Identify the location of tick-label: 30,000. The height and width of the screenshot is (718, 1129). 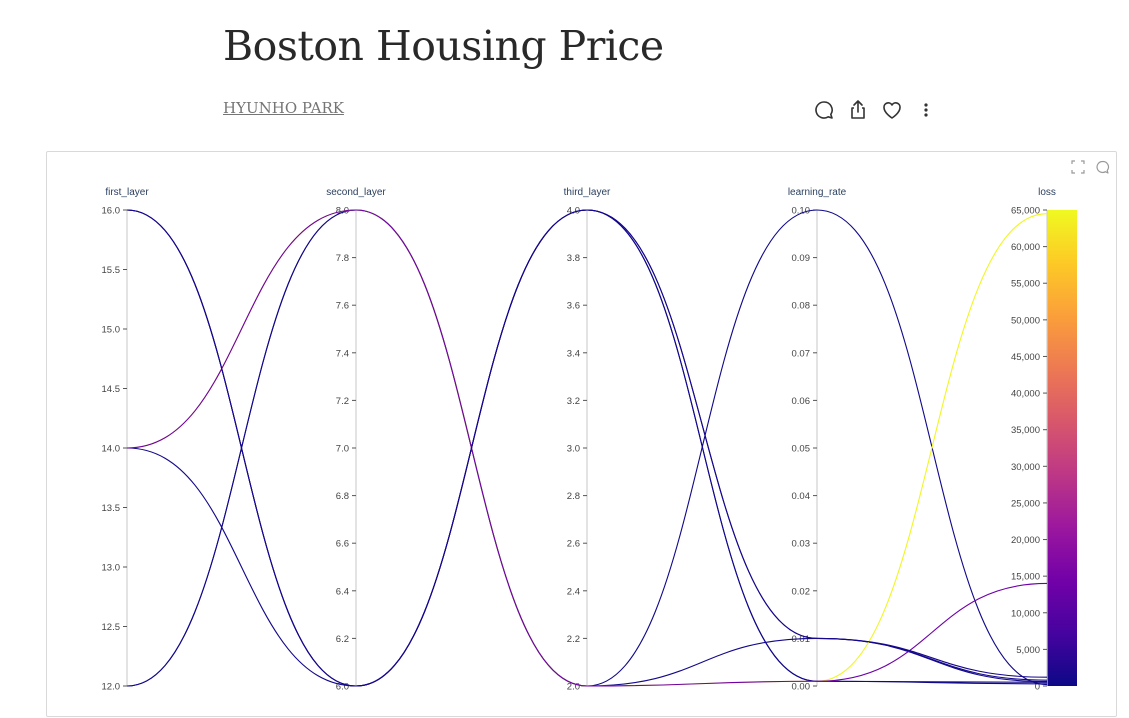
(1025, 467).